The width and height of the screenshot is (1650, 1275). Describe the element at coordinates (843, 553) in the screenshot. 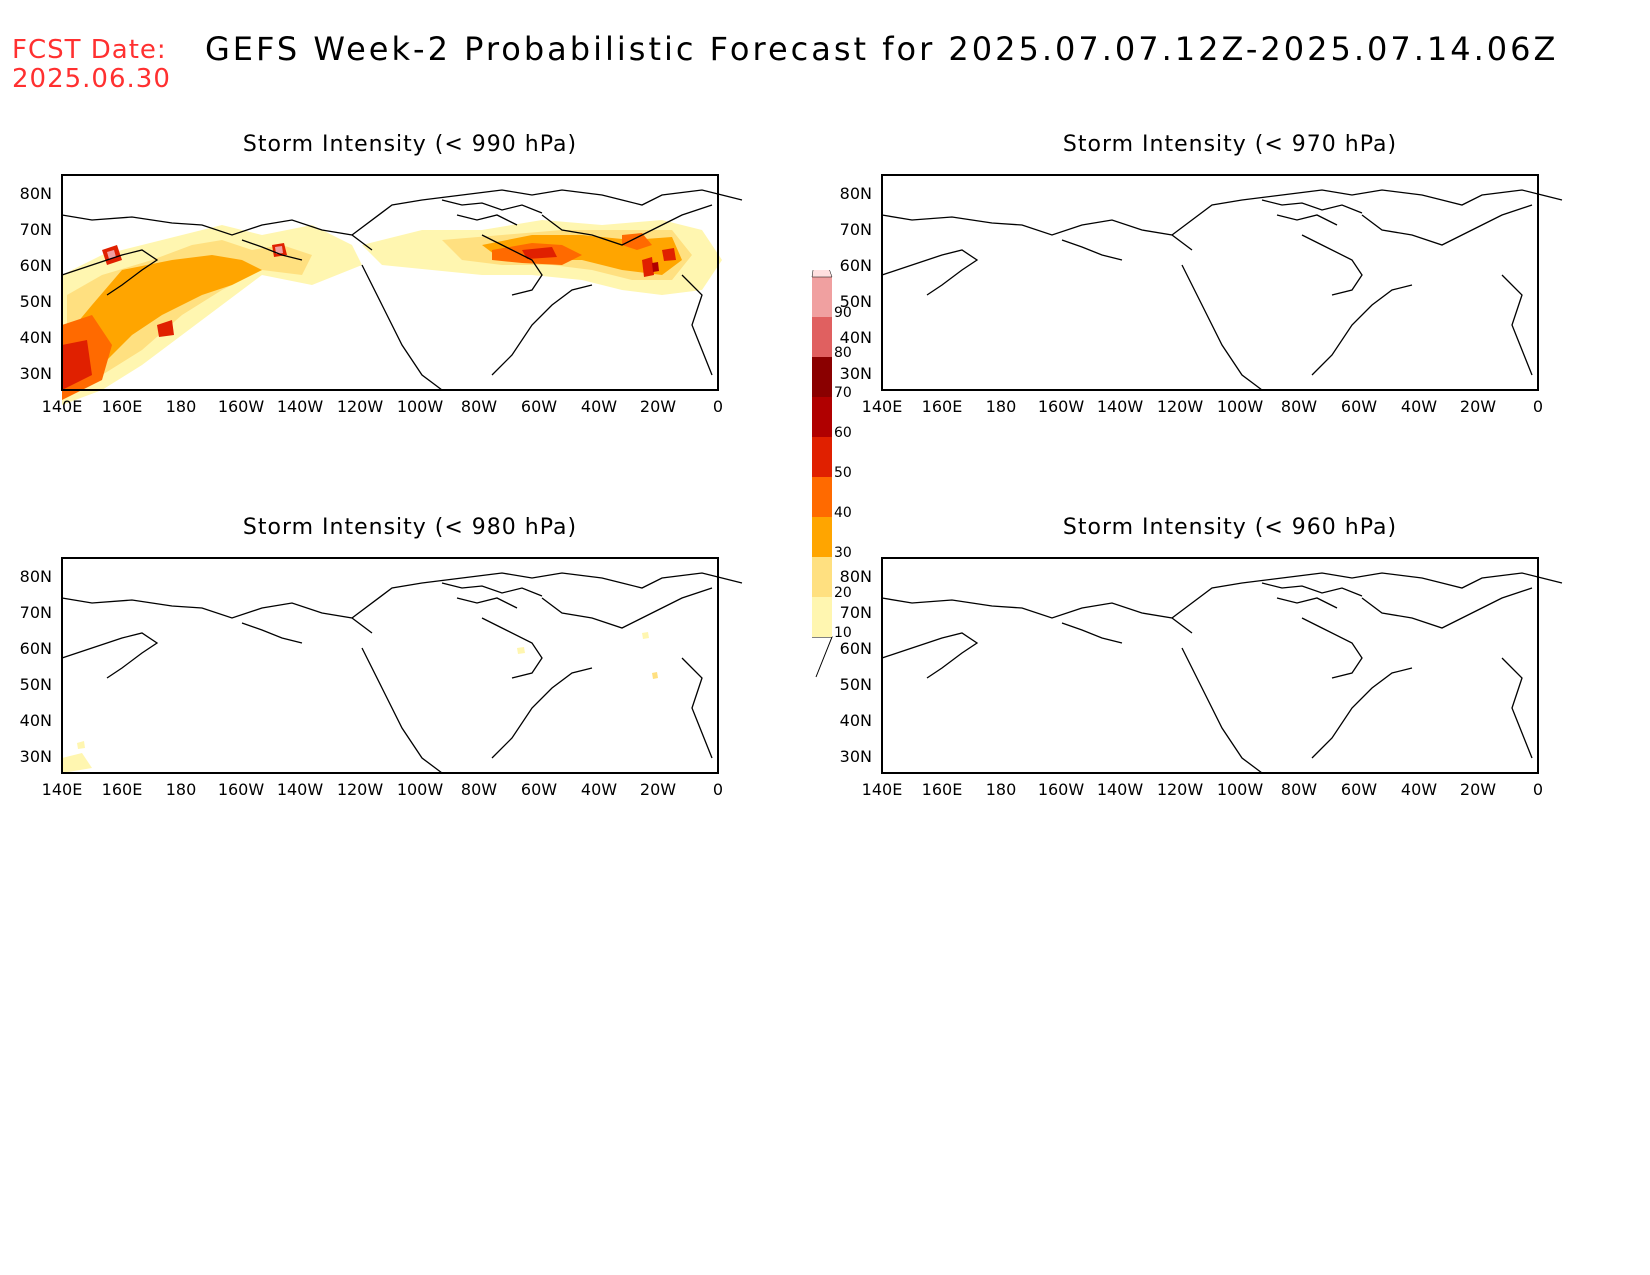

I see `svg-text: 30` at that location.